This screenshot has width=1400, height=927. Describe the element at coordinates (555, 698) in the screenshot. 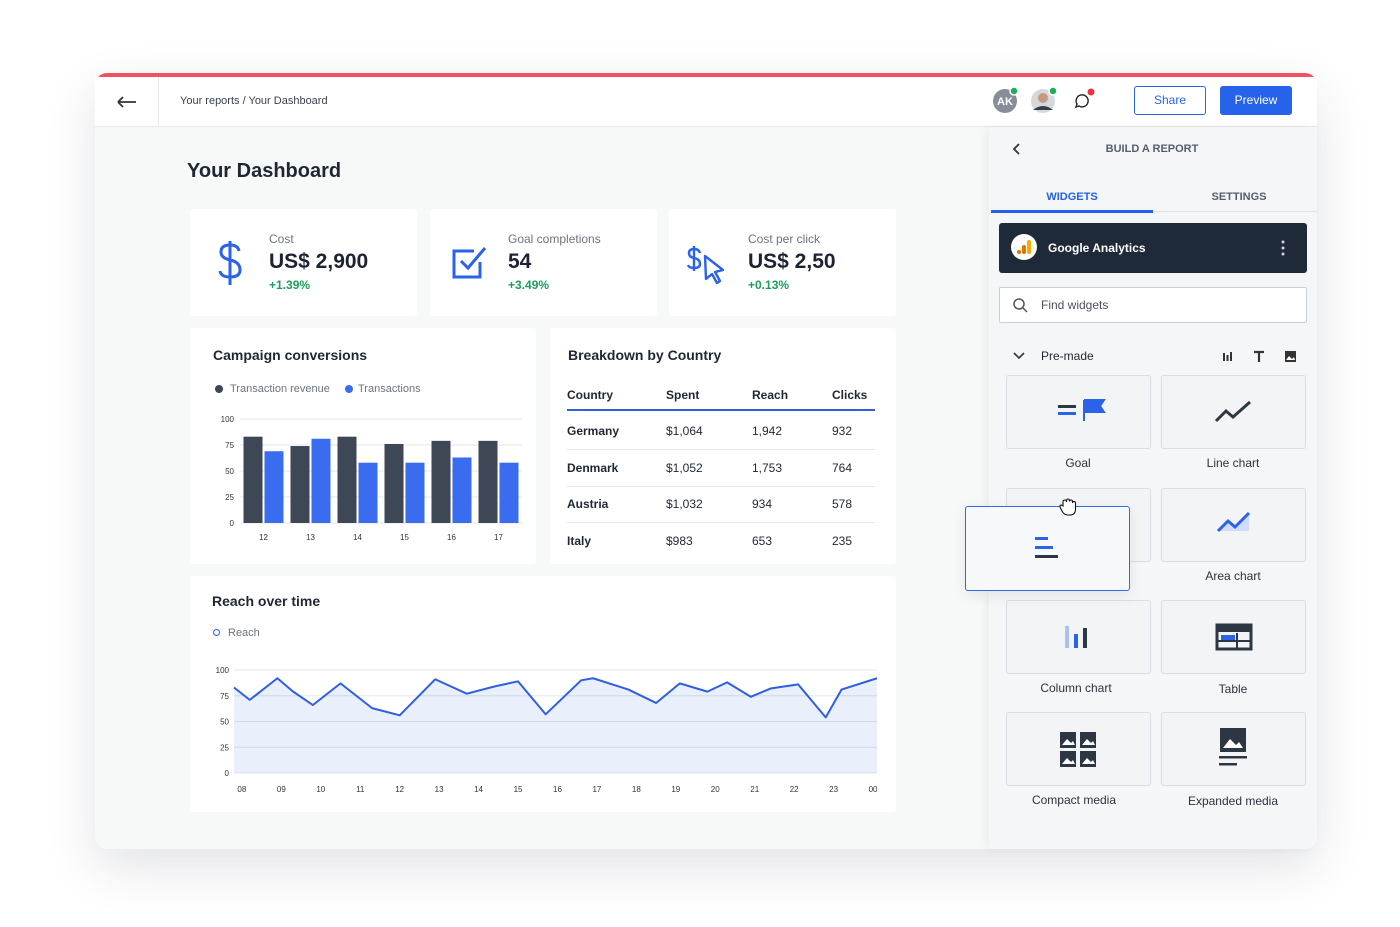

I see `line` at that location.